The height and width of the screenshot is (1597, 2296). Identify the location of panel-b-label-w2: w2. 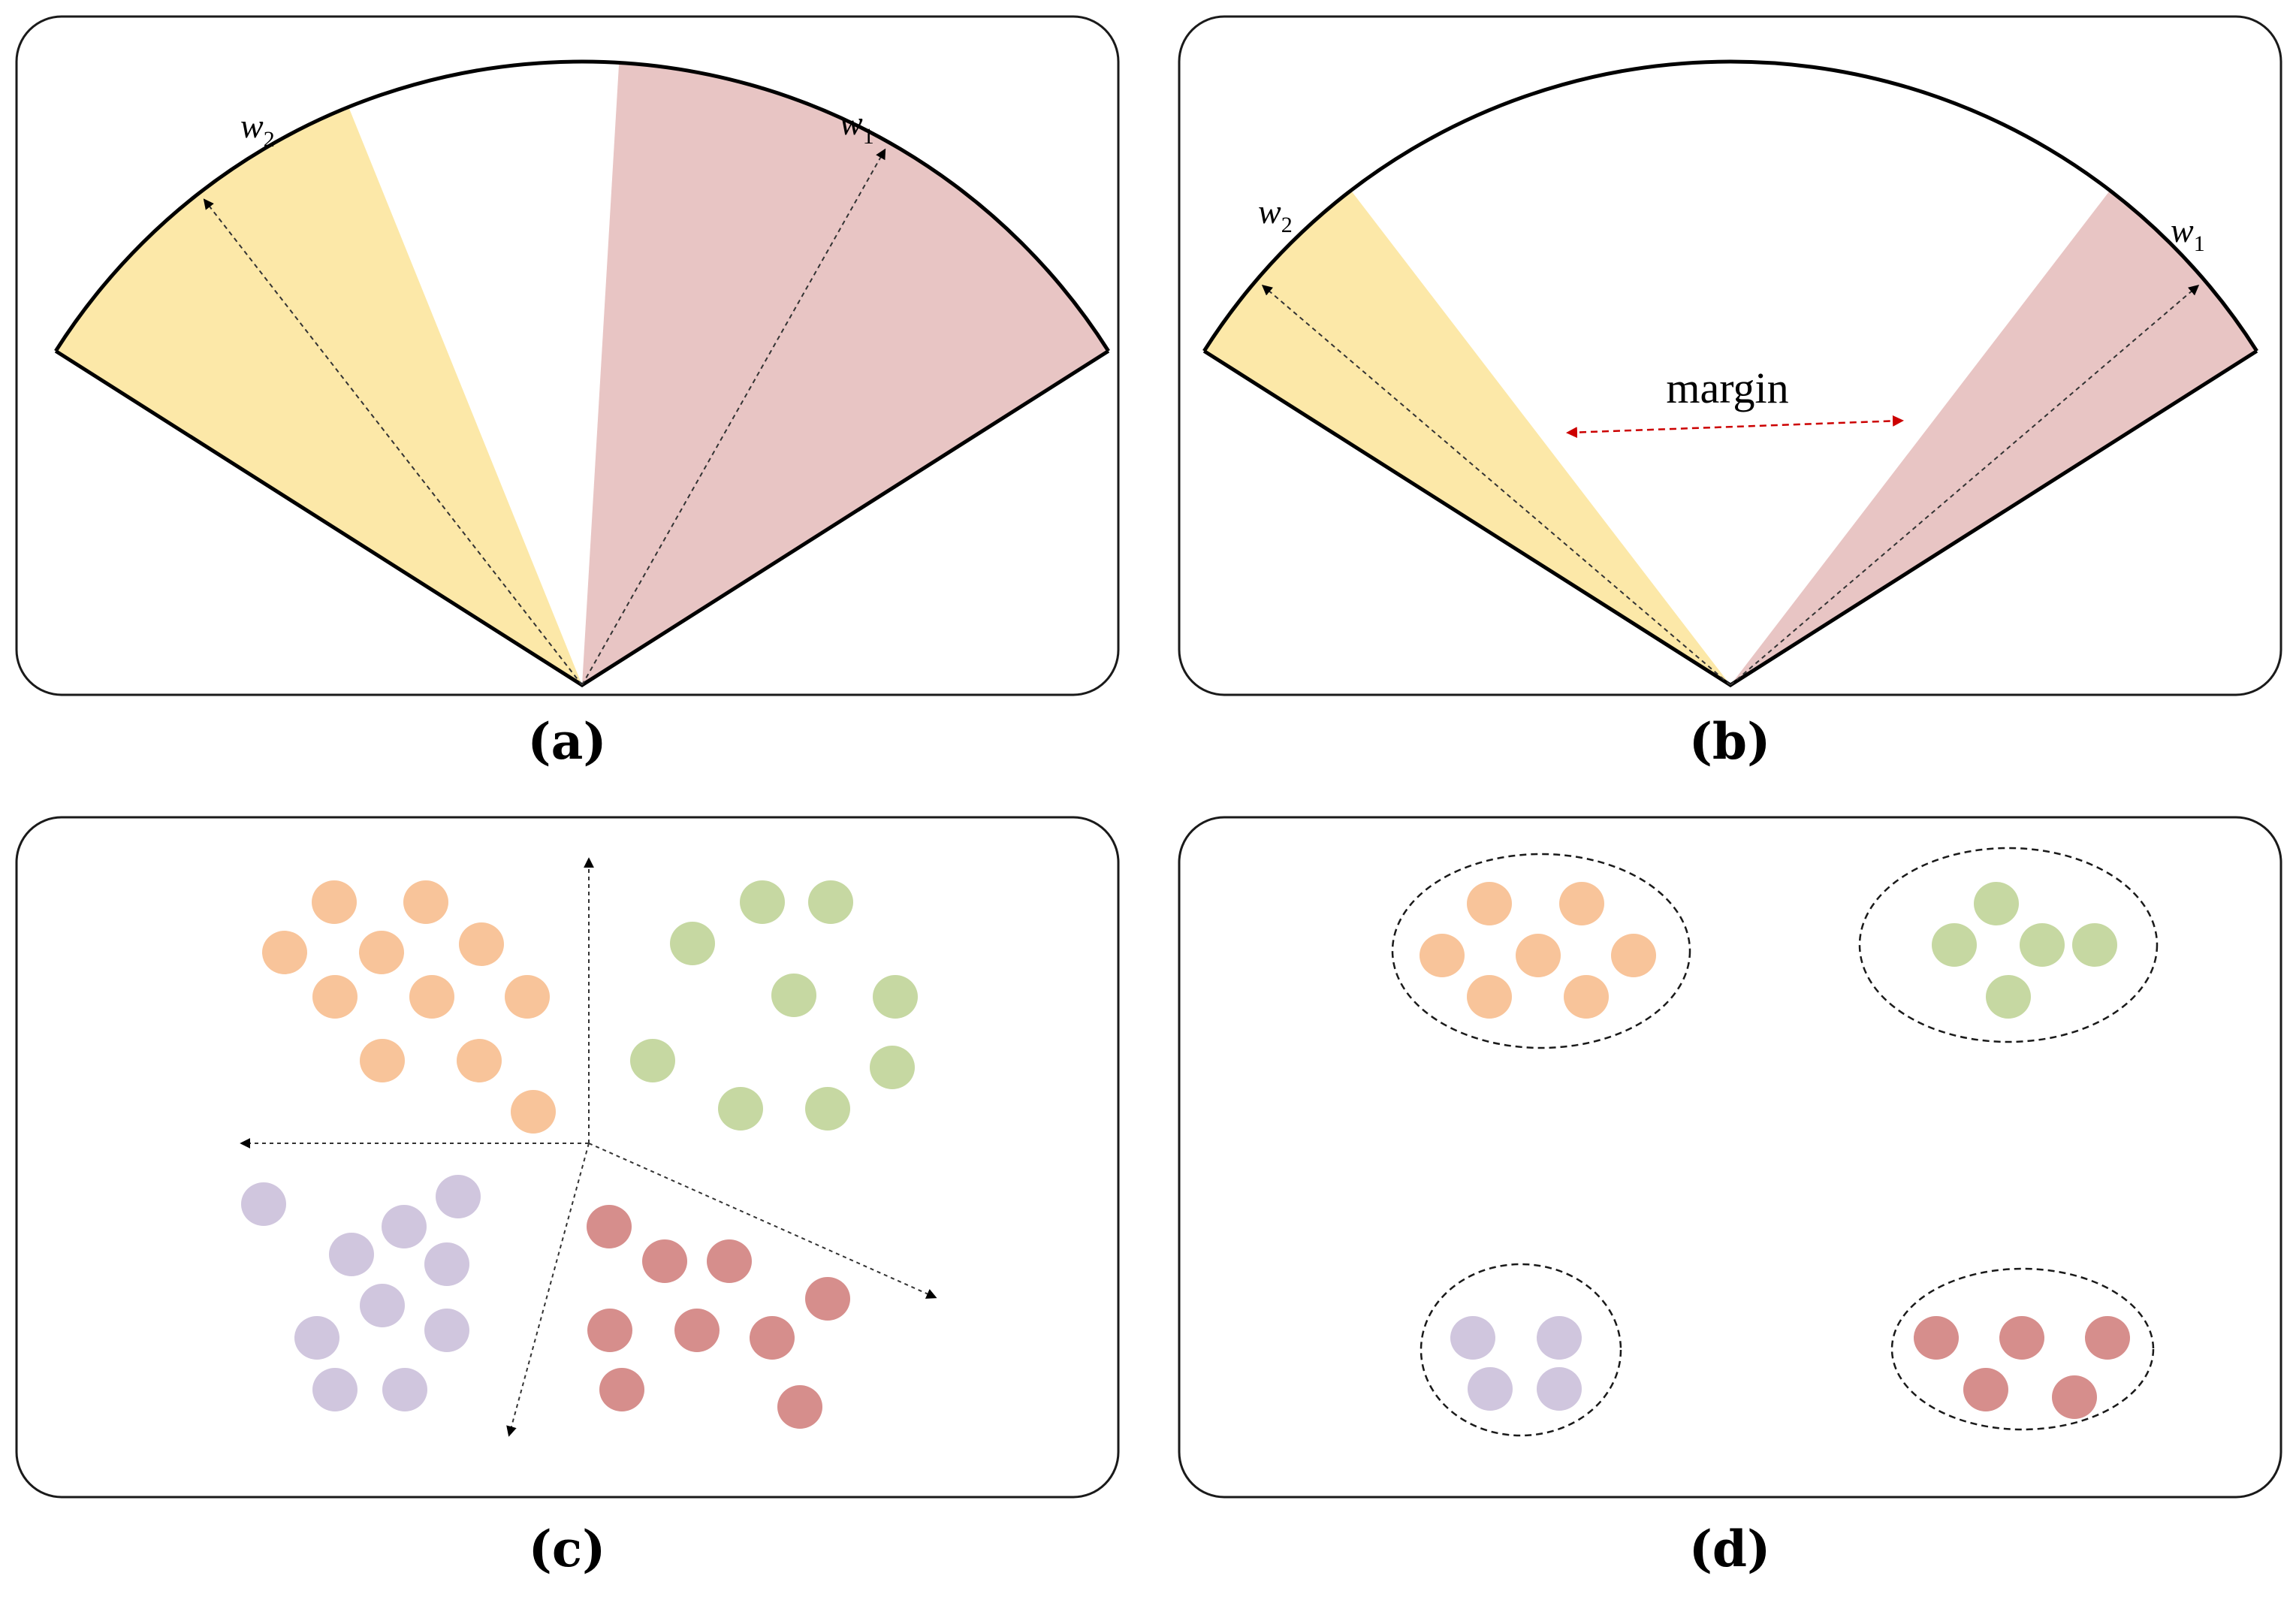
(1275, 214).